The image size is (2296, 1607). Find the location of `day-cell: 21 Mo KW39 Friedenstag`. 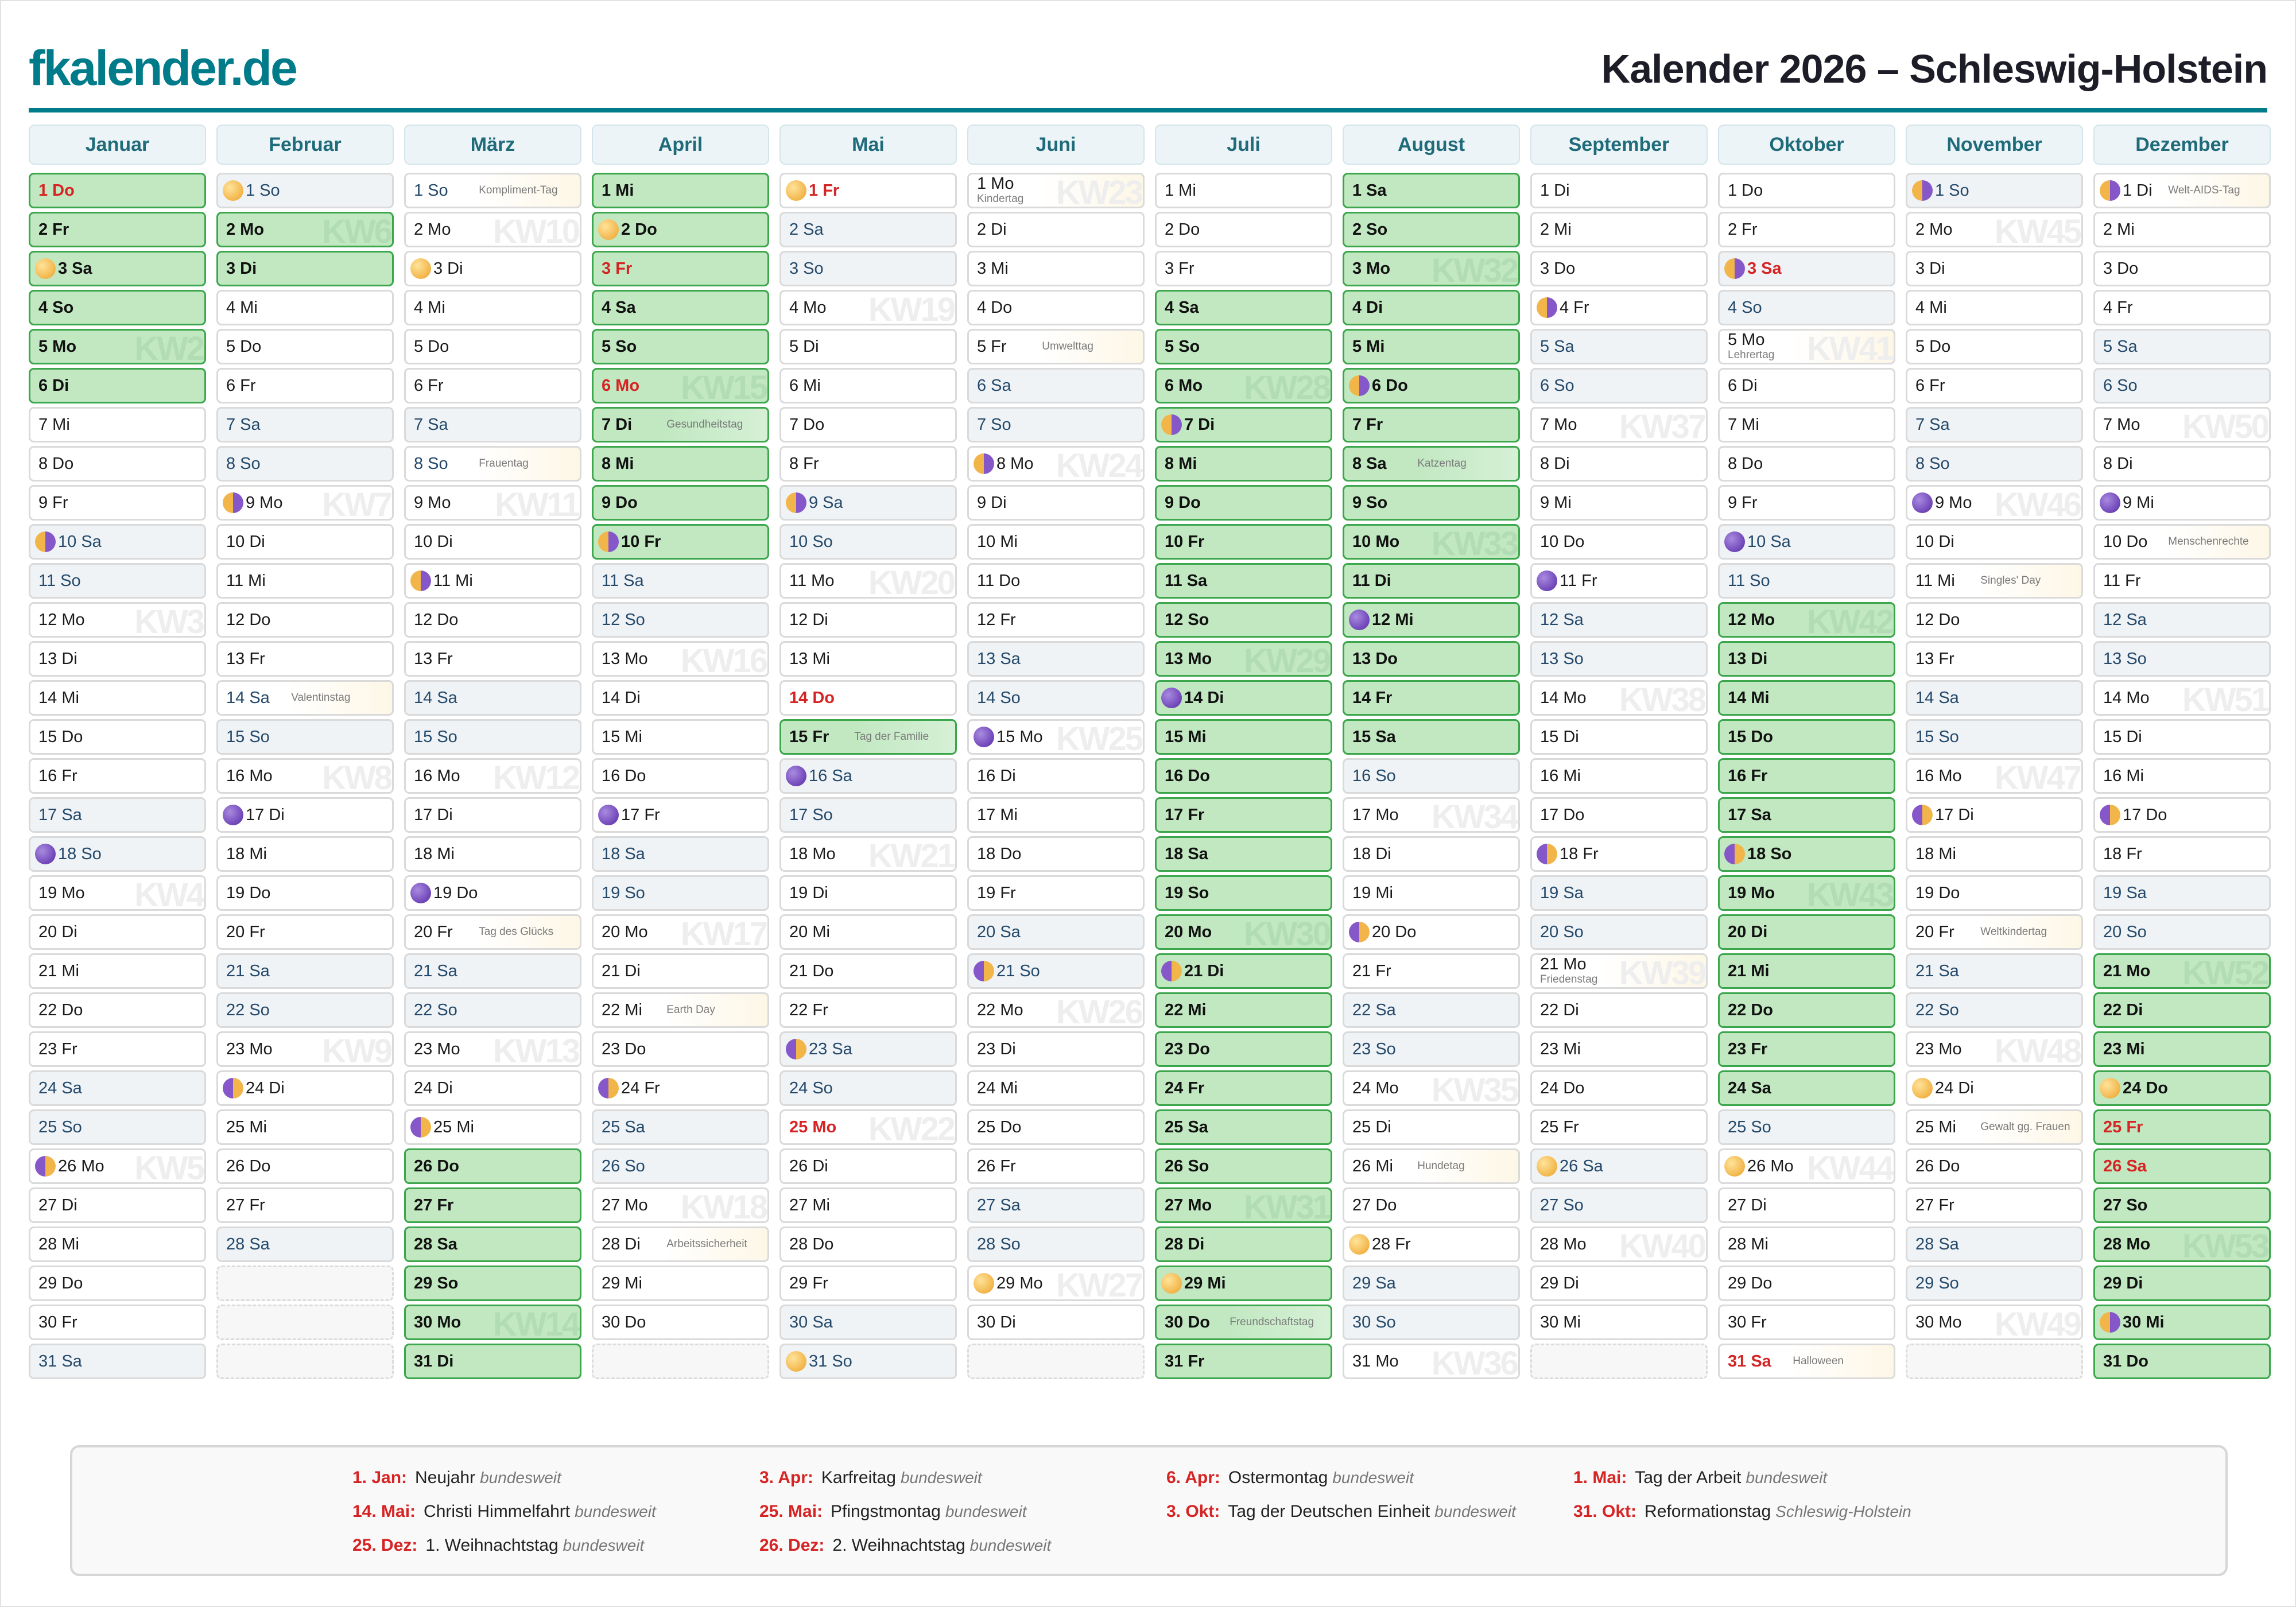

day-cell: 21 Mo KW39 Friedenstag is located at coordinates (1619, 971).